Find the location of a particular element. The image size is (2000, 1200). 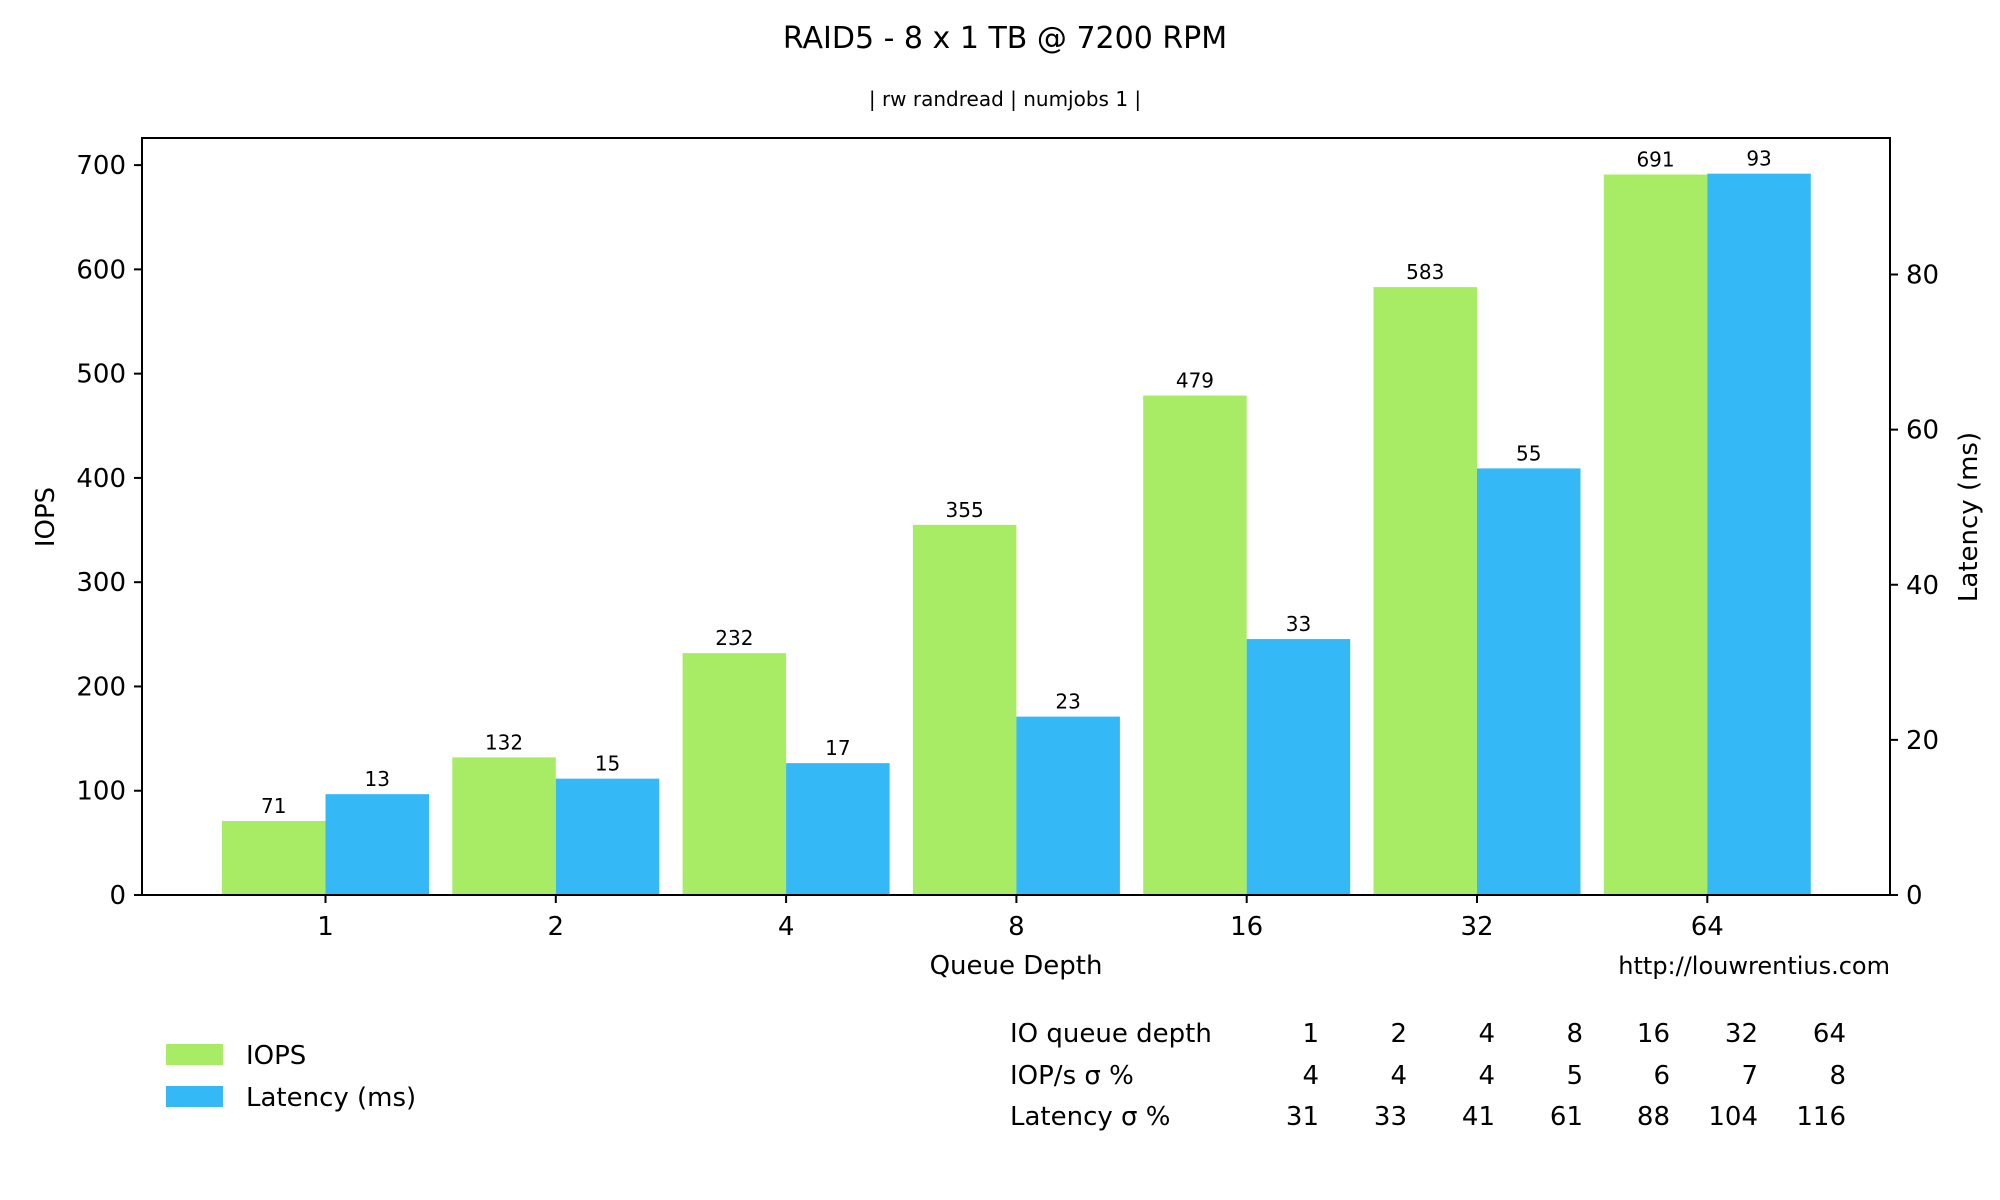

y-tick-label-100: 100 is located at coordinates (101, 792).